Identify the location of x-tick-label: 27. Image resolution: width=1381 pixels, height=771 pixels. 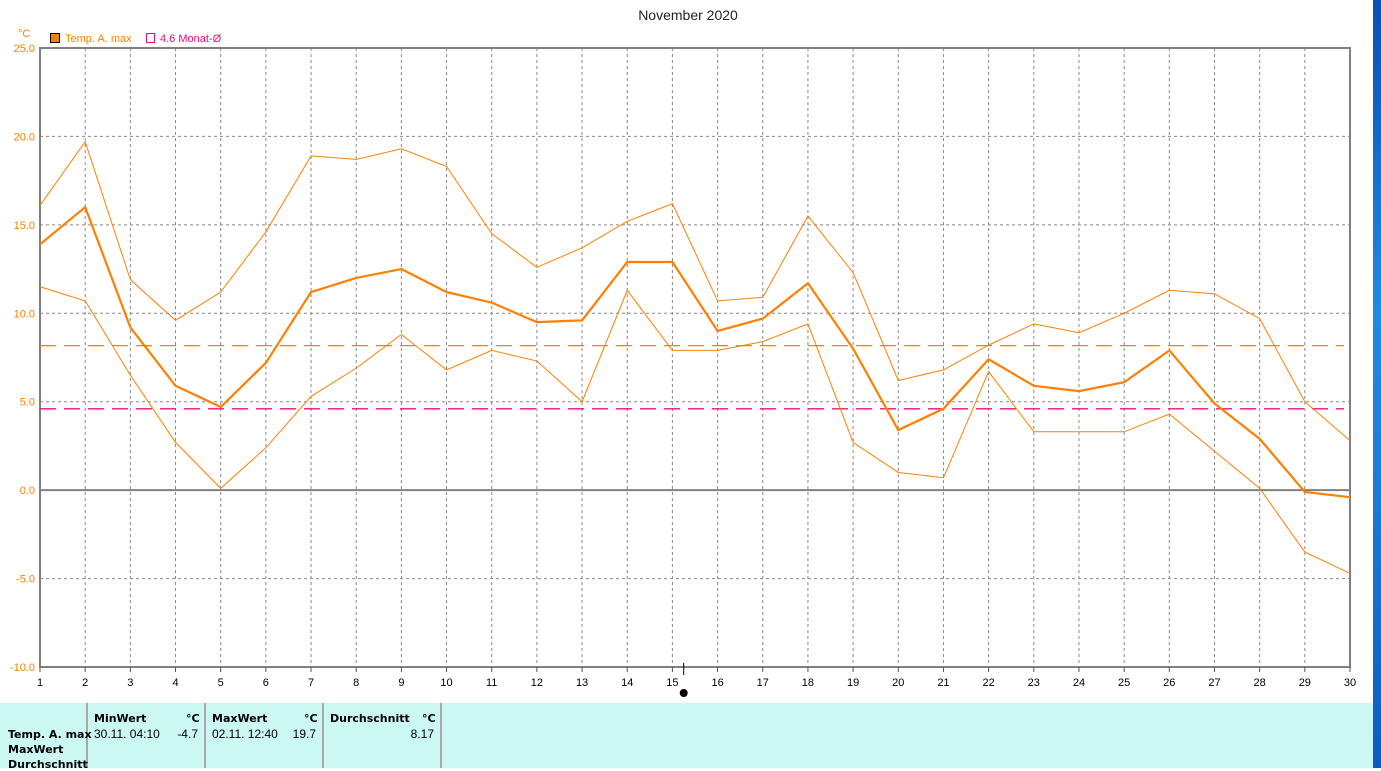
(1214, 683).